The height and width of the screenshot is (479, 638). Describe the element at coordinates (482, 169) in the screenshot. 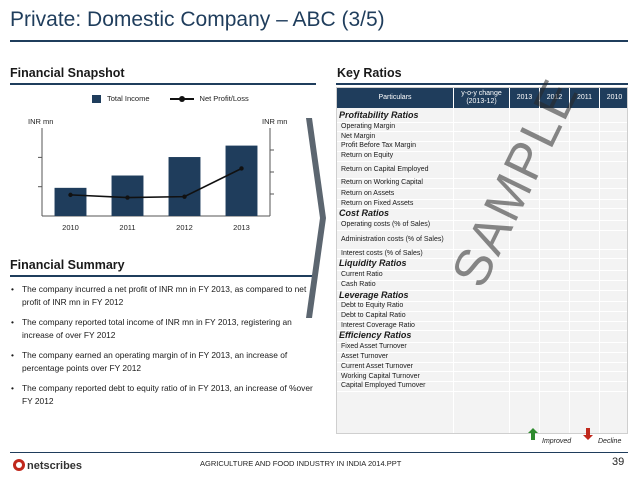

I see `ratio-row: Return on Capital Employed` at that location.